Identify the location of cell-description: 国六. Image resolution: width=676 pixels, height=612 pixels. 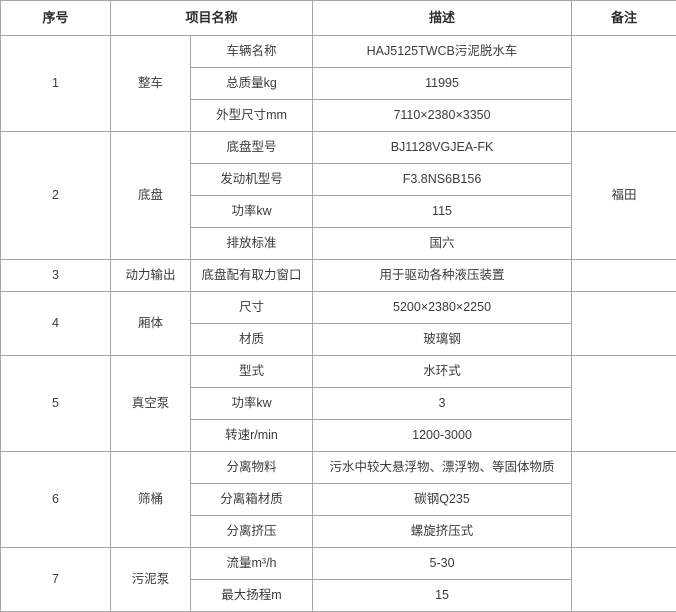
(442, 244).